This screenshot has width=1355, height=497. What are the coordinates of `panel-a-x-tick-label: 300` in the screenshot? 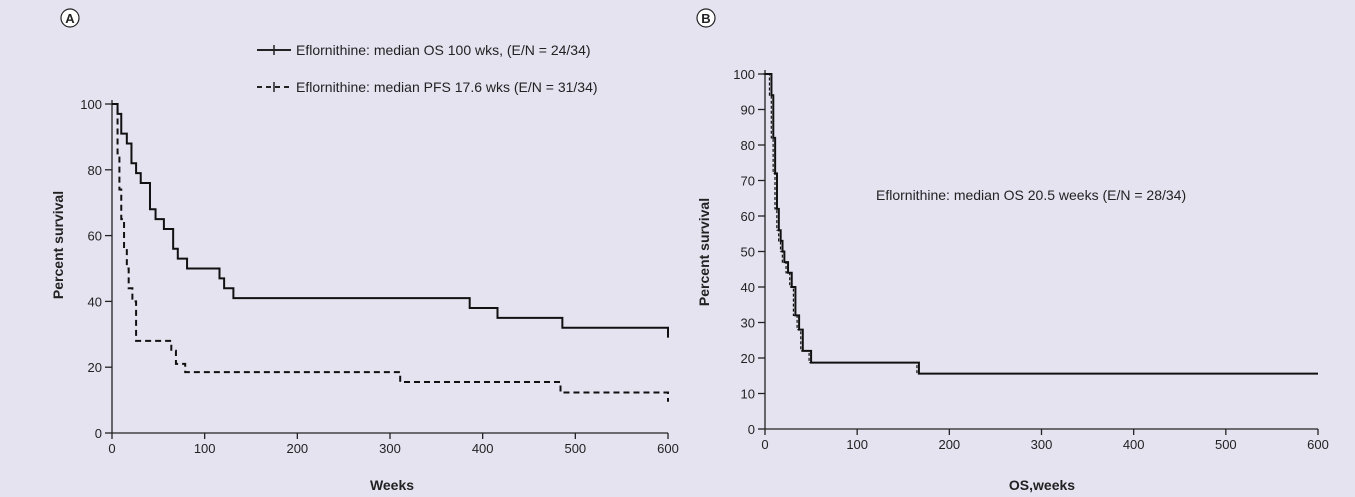 It's located at (390, 448).